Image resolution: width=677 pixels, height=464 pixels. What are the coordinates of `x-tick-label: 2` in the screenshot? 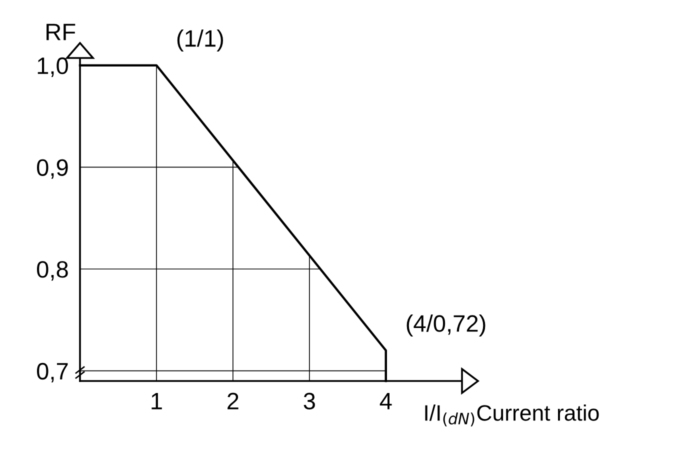 It's located at (233, 401).